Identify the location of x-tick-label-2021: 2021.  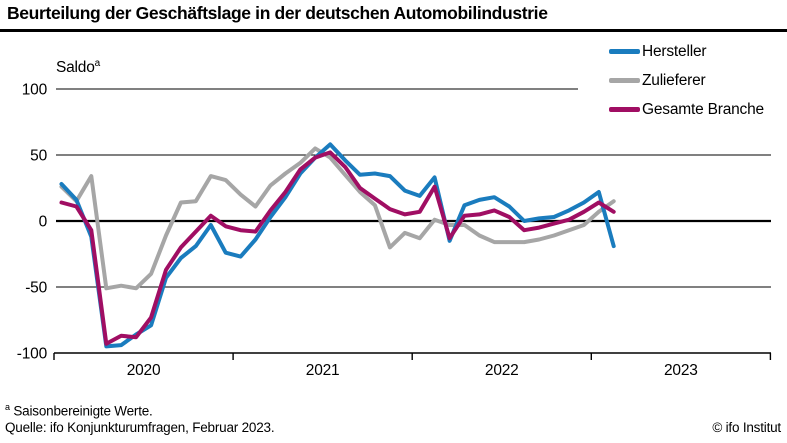
(323, 370).